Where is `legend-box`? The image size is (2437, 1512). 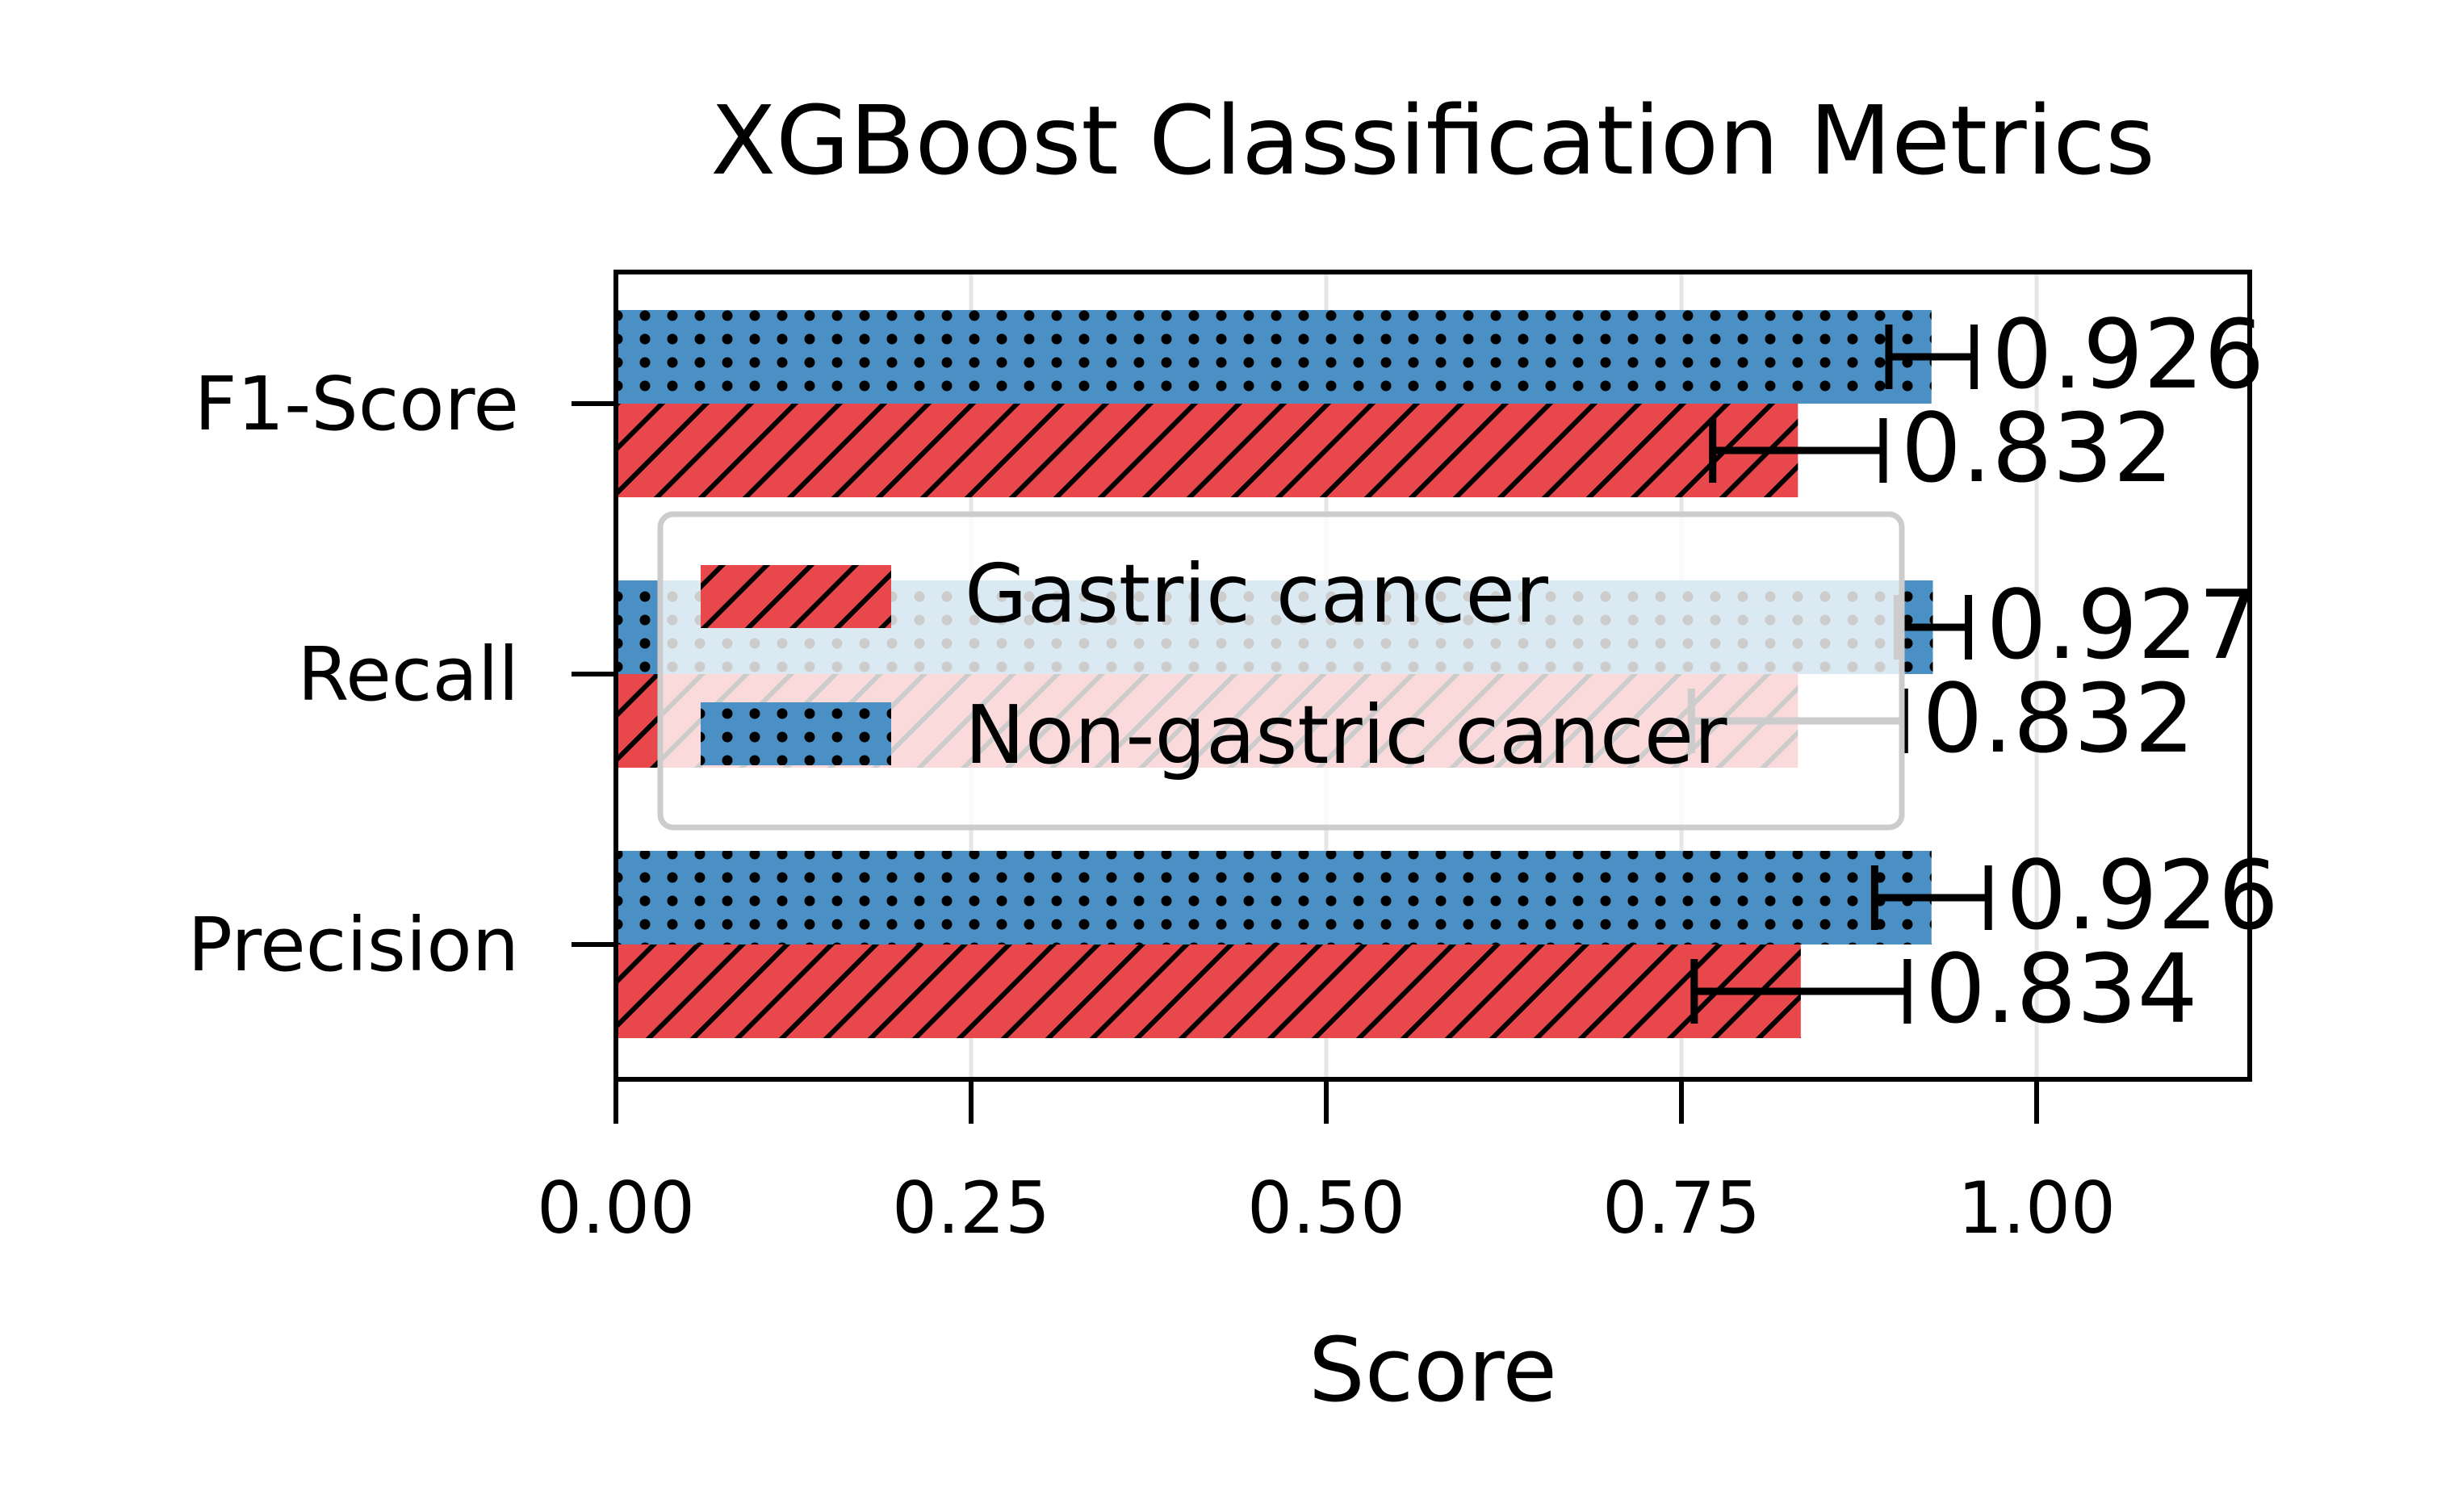
legend-box is located at coordinates (1281, 671).